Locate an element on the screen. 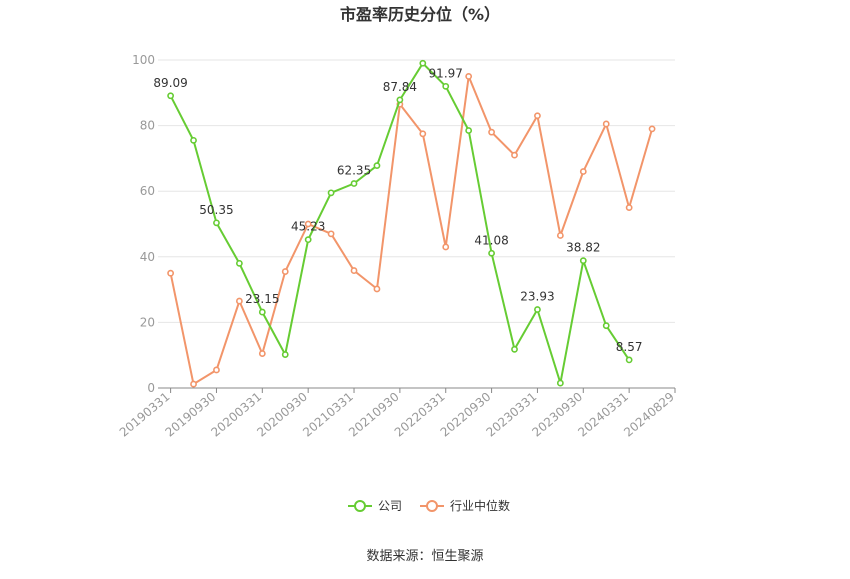  data-label: 41.08 is located at coordinates (491, 240).